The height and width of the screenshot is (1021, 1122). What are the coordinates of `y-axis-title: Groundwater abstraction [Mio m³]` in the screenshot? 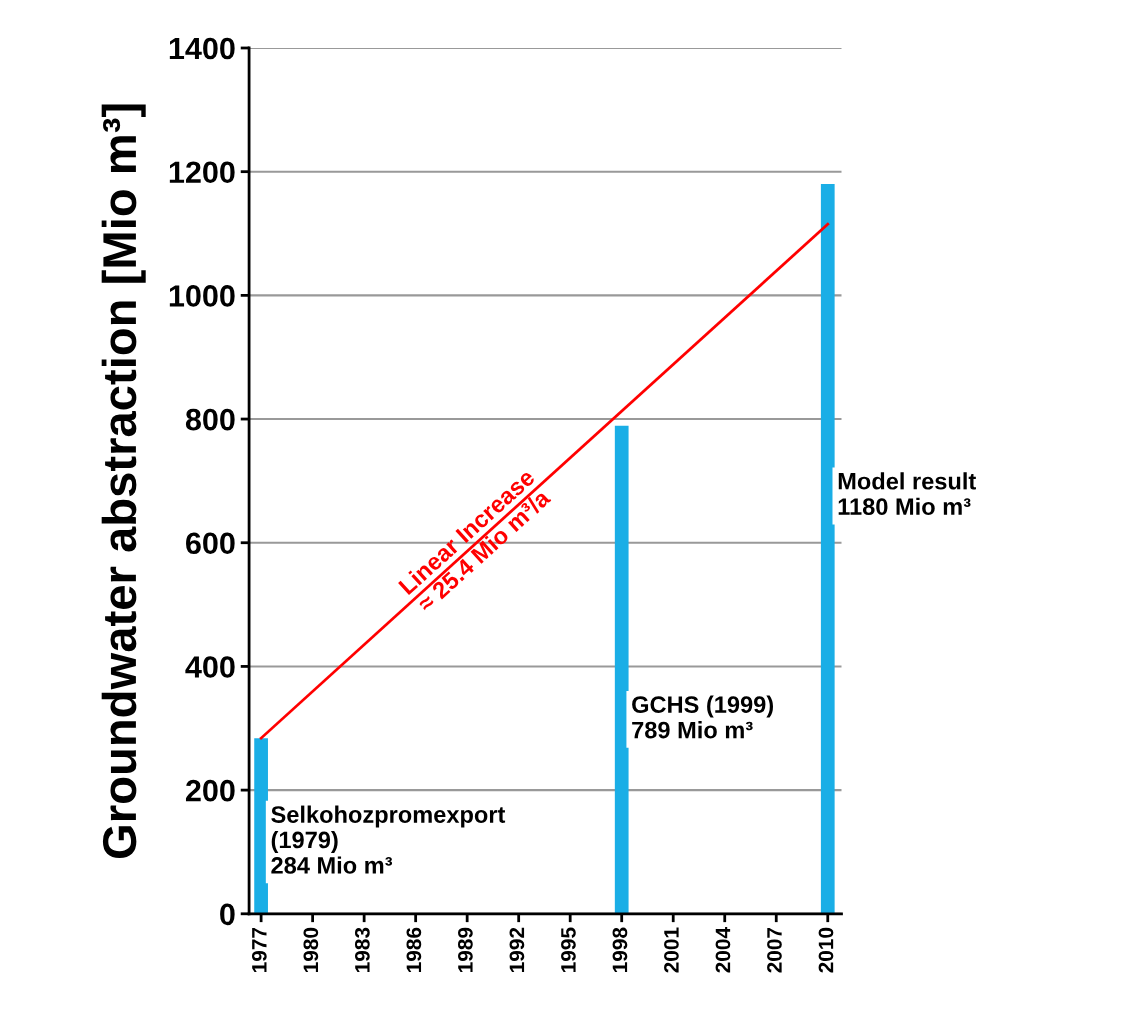 It's located at (123, 481).